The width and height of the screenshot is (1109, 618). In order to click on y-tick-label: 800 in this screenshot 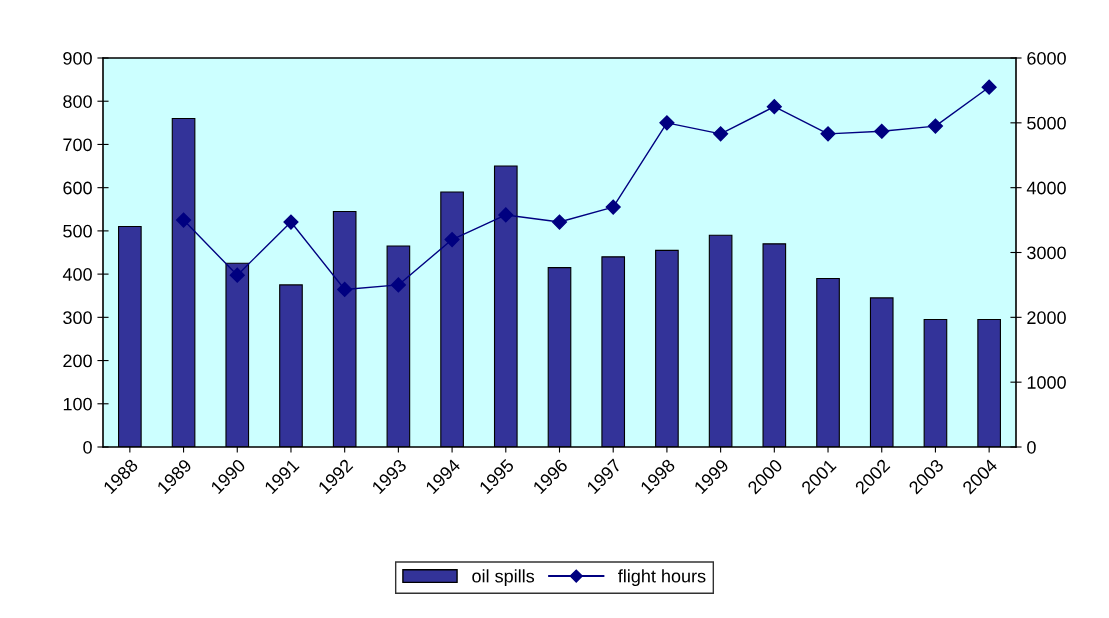, I will do `click(77, 101)`.